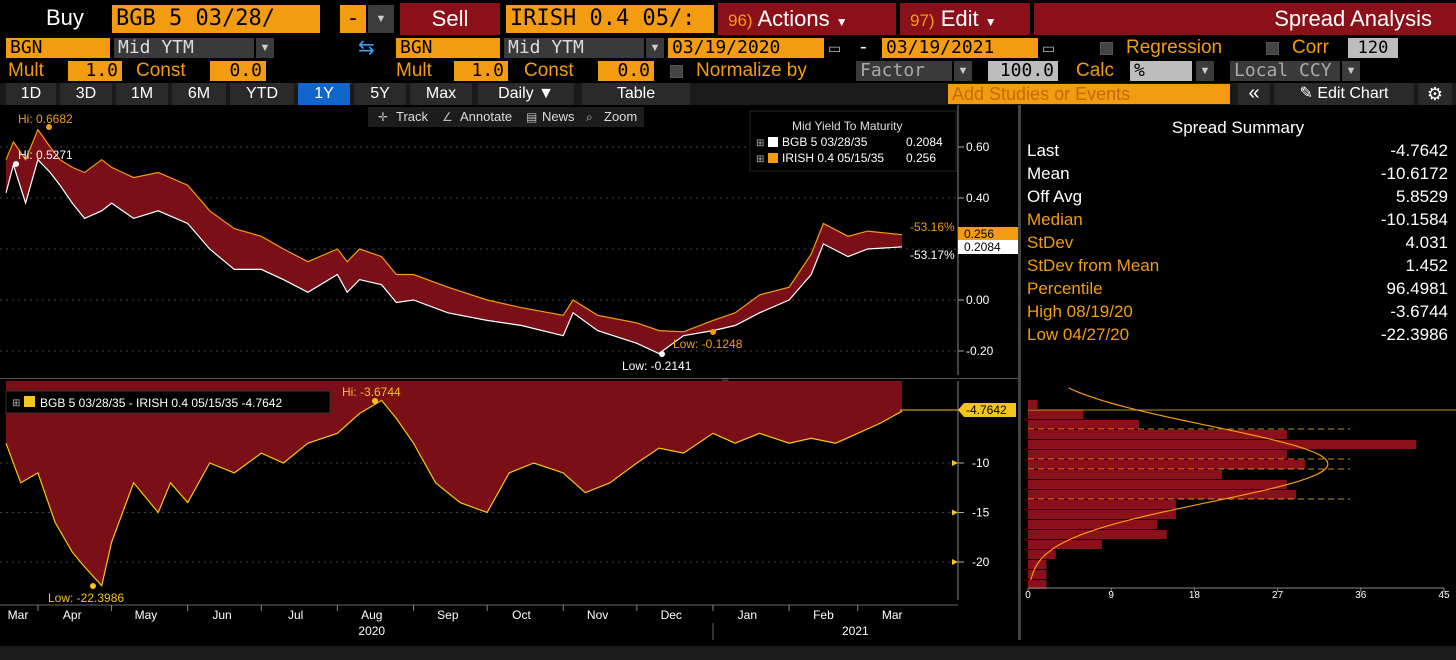 Image resolution: width=1456 pixels, height=660 pixels. What do you see at coordinates (1373, 48) in the screenshot?
I see `corr-window-input: 120` at bounding box center [1373, 48].